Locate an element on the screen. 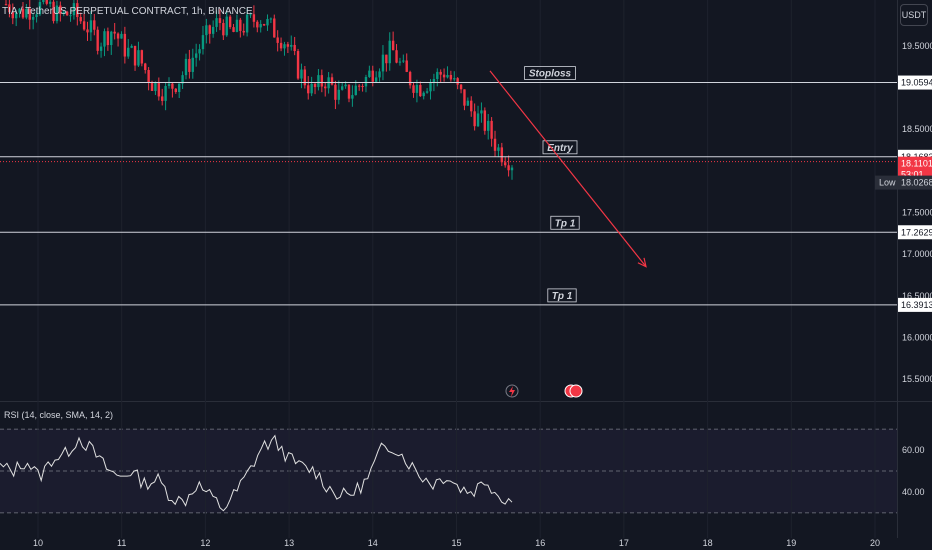 The image size is (932, 550). rsi-line is located at coordinates (256, 473).